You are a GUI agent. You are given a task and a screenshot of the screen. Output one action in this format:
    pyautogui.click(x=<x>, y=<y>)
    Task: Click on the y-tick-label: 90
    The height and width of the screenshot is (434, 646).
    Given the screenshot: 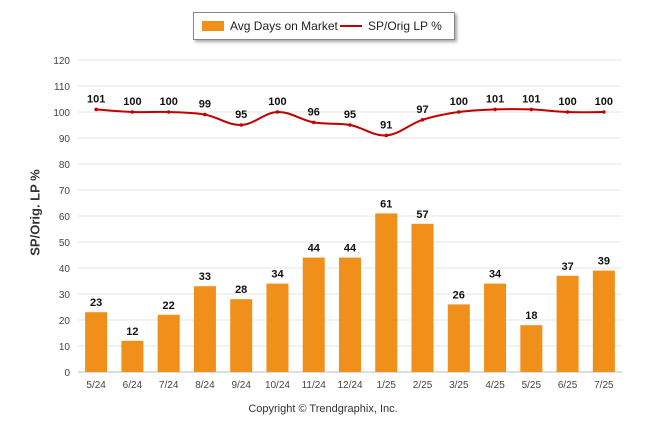 What is the action you would take?
    pyautogui.click(x=65, y=139)
    